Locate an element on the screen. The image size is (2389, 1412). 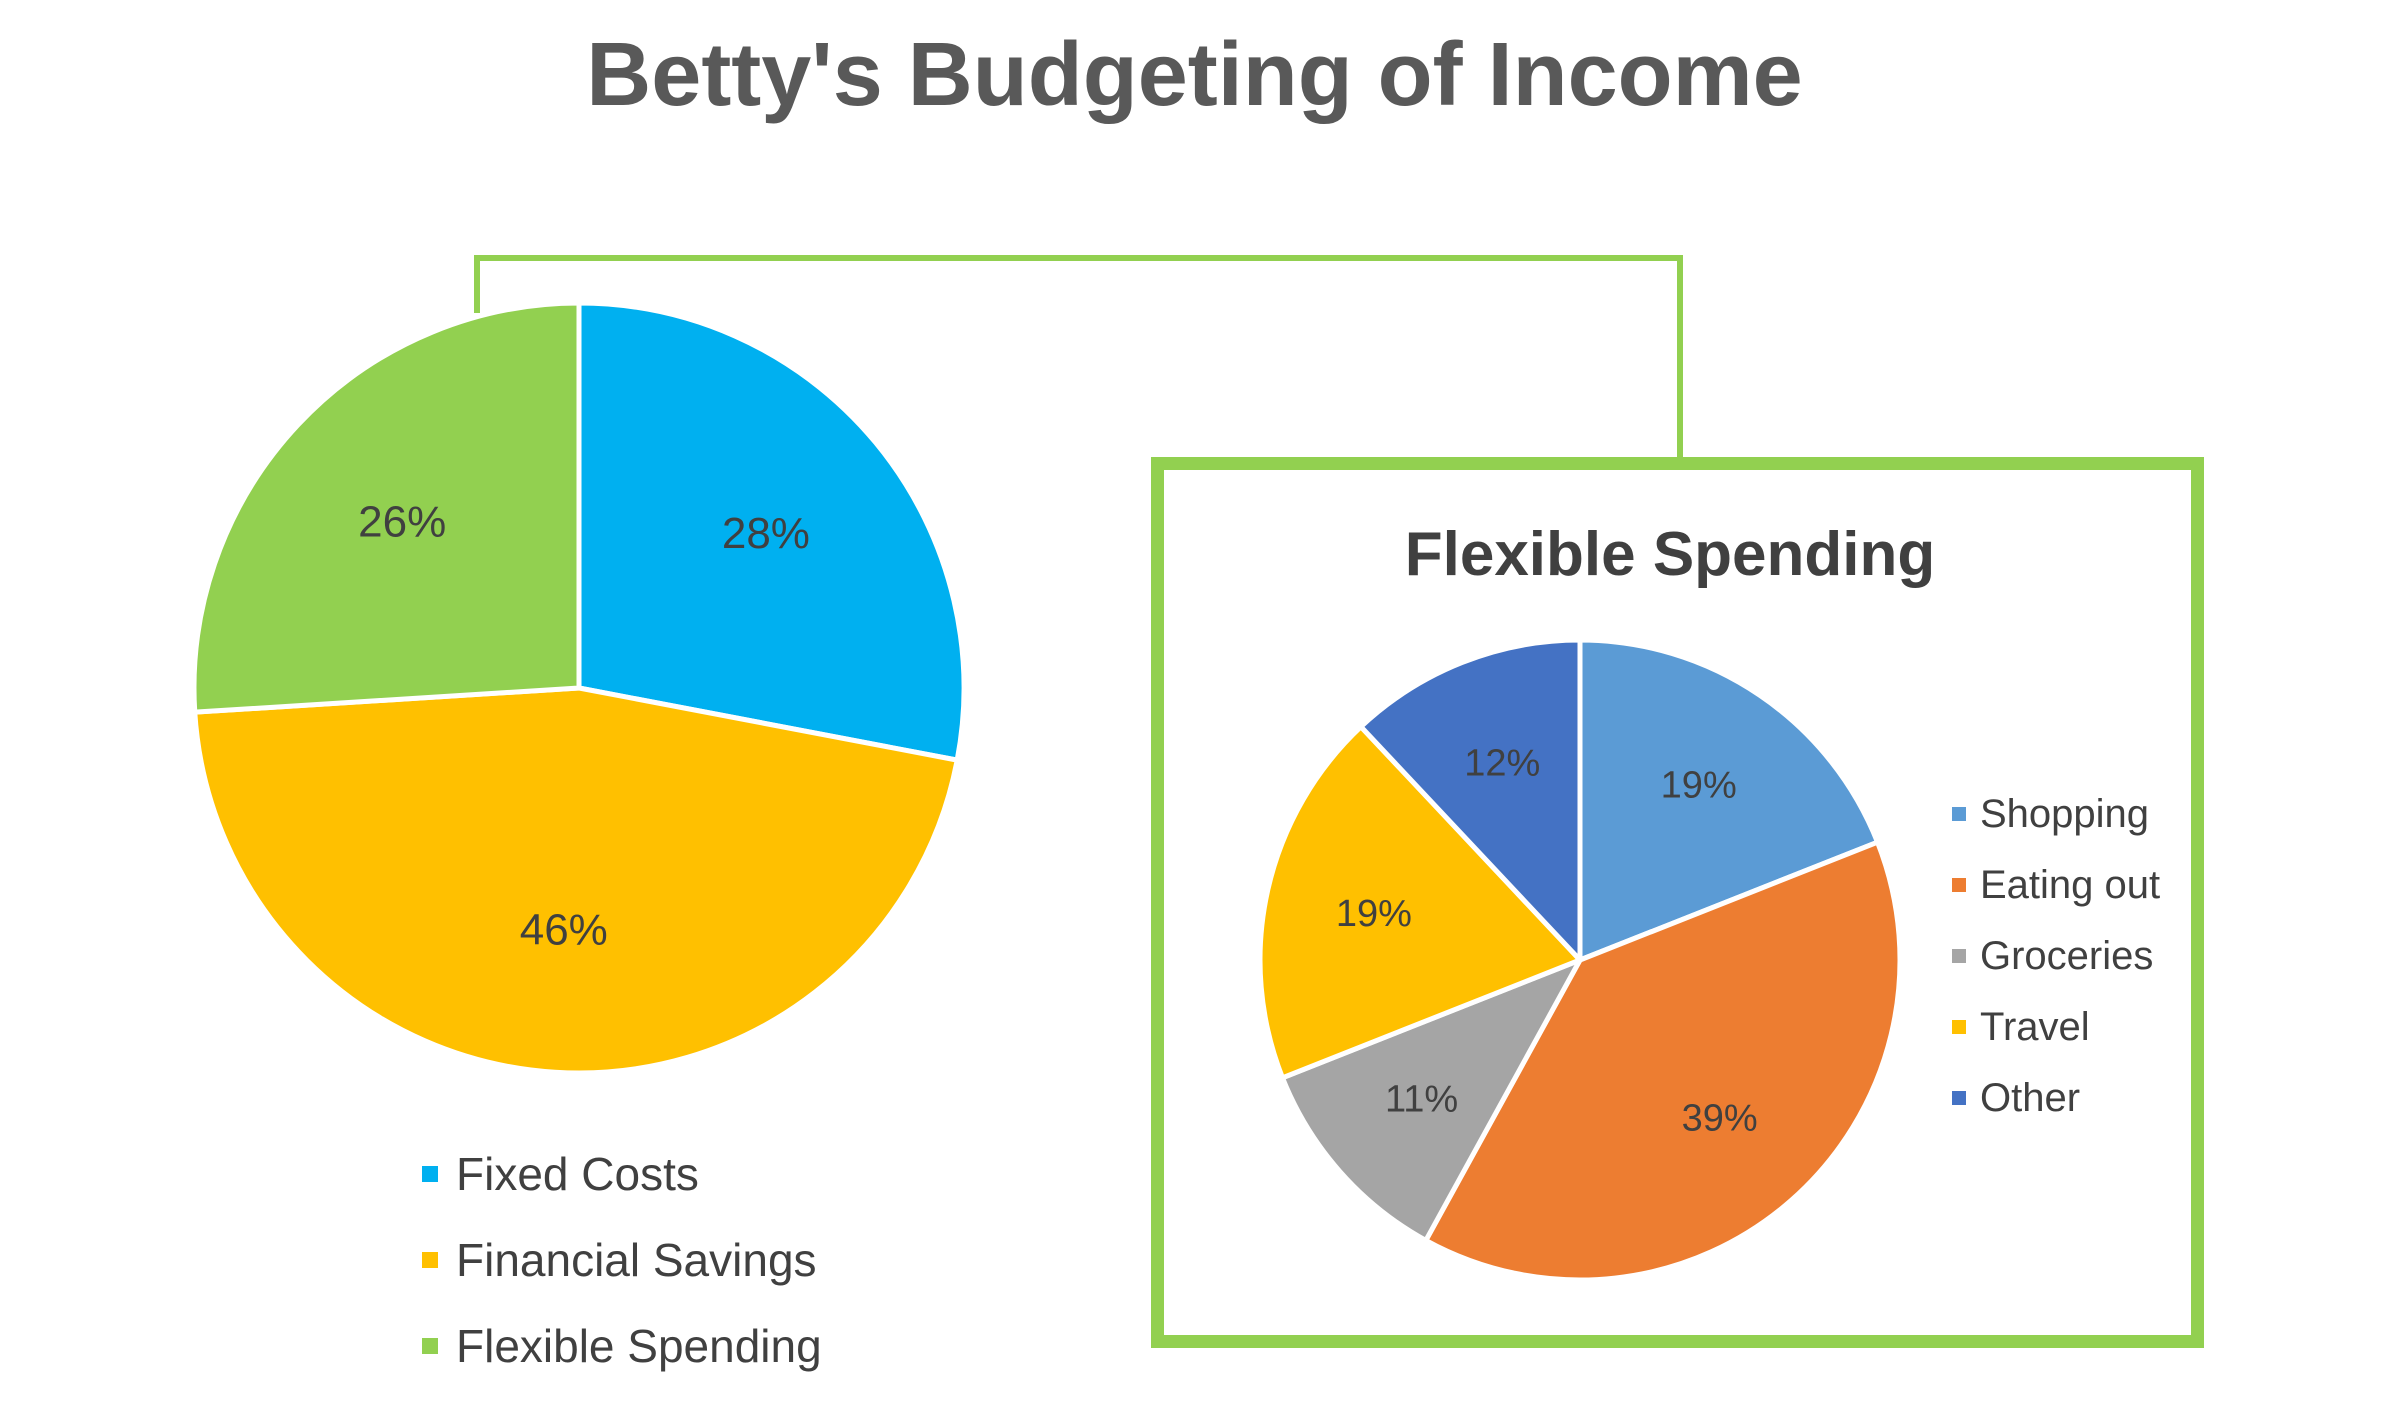
sub-data-label-other: 12% is located at coordinates (1502, 764).